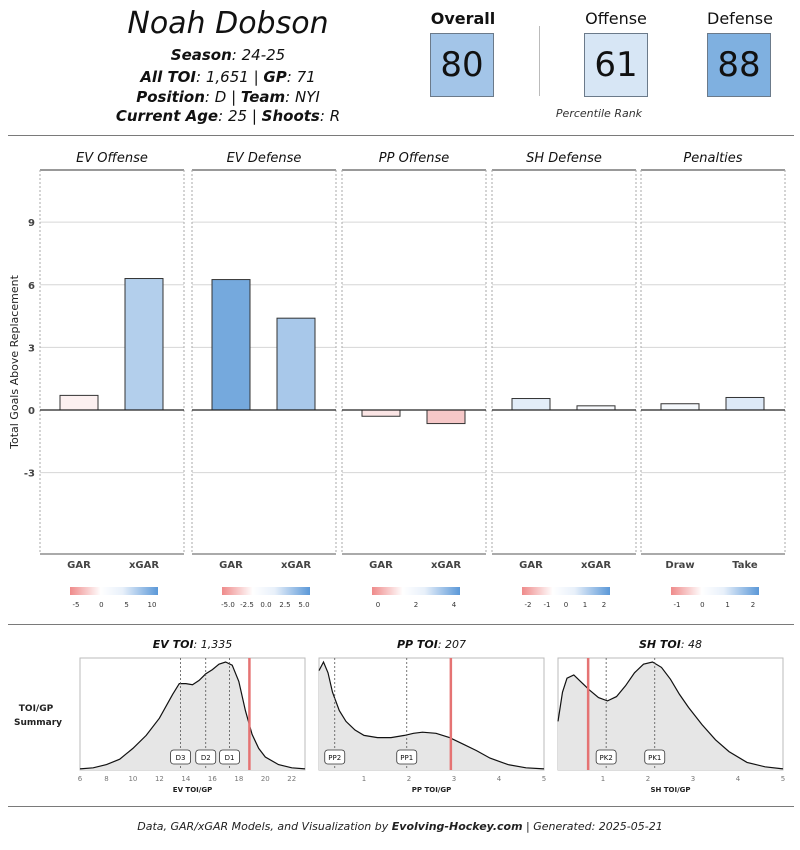 The height and width of the screenshot is (850, 800). What do you see at coordinates (585, 605) in the screenshot?
I see `color-scale-tick: 1` at bounding box center [585, 605].